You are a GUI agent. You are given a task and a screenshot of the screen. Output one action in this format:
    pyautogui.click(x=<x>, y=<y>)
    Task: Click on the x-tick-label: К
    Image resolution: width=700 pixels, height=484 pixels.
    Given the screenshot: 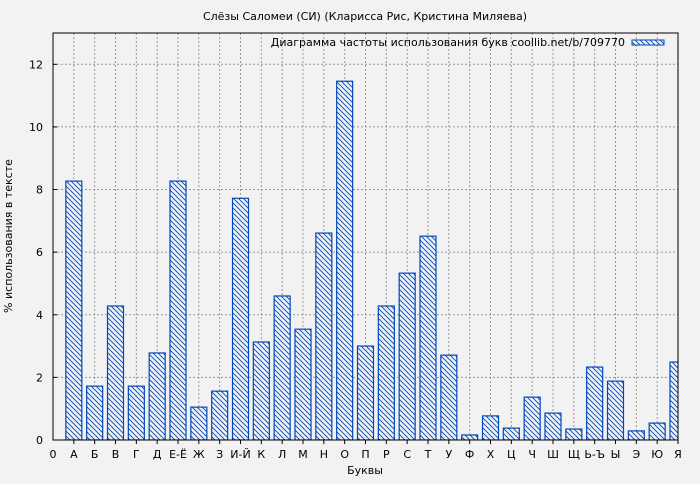 What is the action you would take?
    pyautogui.click(x=261, y=454)
    